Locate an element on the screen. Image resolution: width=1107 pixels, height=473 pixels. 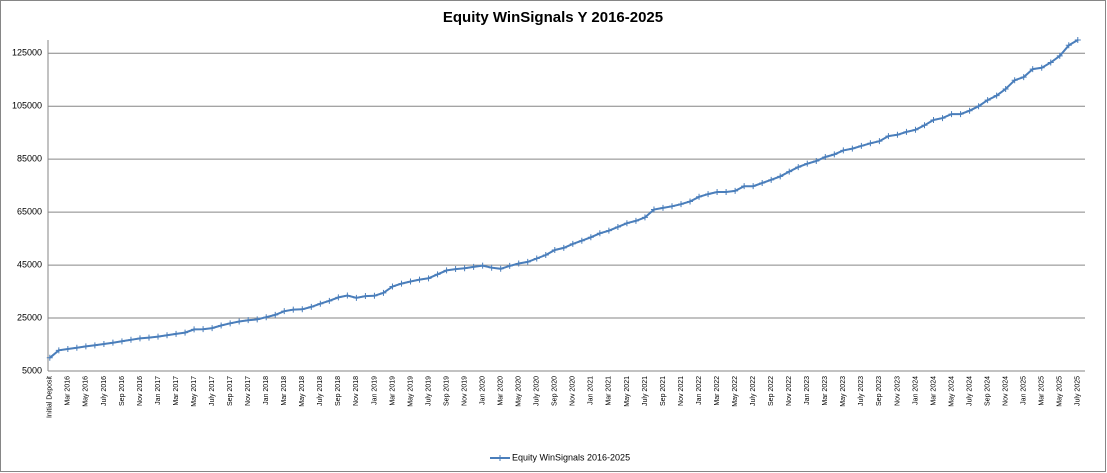
x-tick-label: July 2020 is located at coordinates (537, 391).